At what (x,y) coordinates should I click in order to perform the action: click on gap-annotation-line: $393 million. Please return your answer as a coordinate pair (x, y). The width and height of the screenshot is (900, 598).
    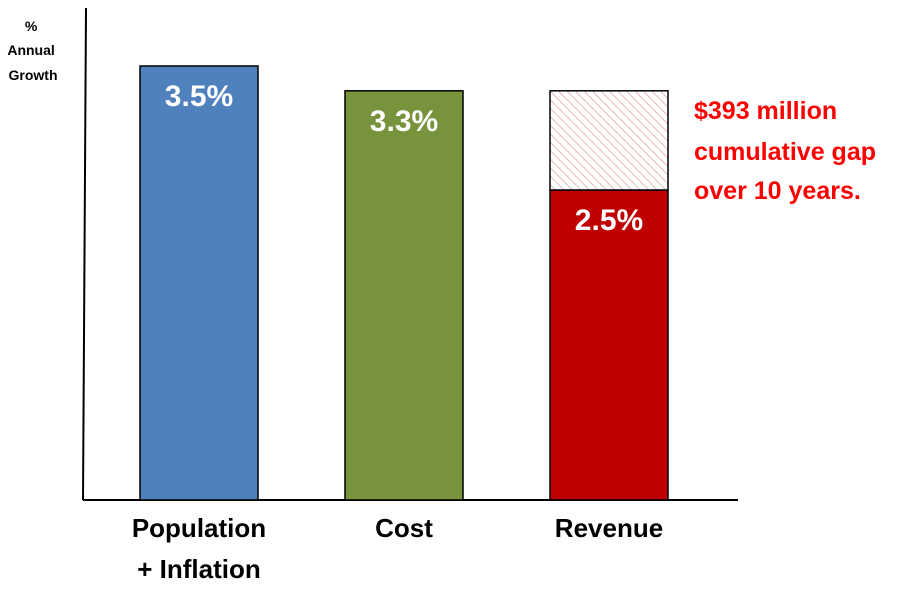
    Looking at the image, I should click on (765, 111).